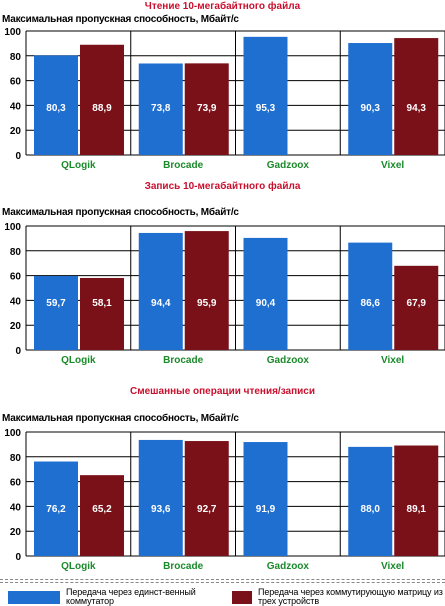  I want to click on bar-value-label: 59,7, so click(56, 303).